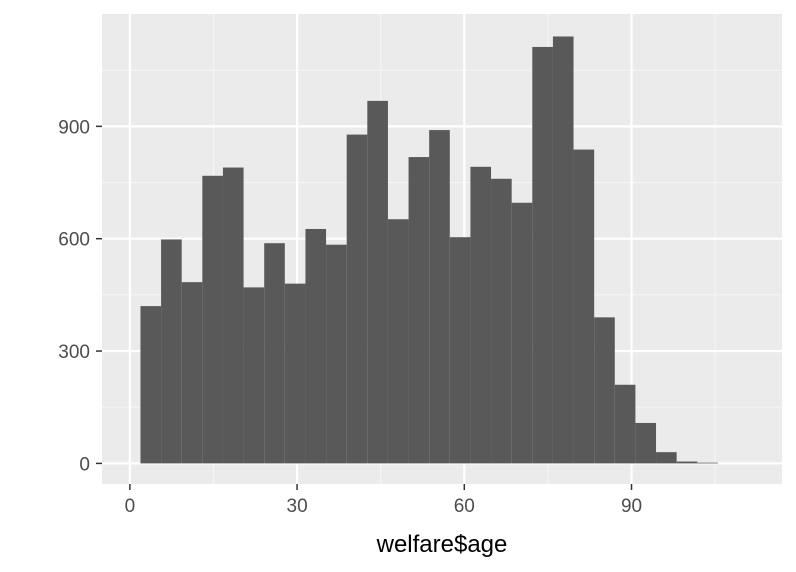 This screenshot has width=796, height=572. Describe the element at coordinates (74, 352) in the screenshot. I see `y-tick-label: 300` at that location.